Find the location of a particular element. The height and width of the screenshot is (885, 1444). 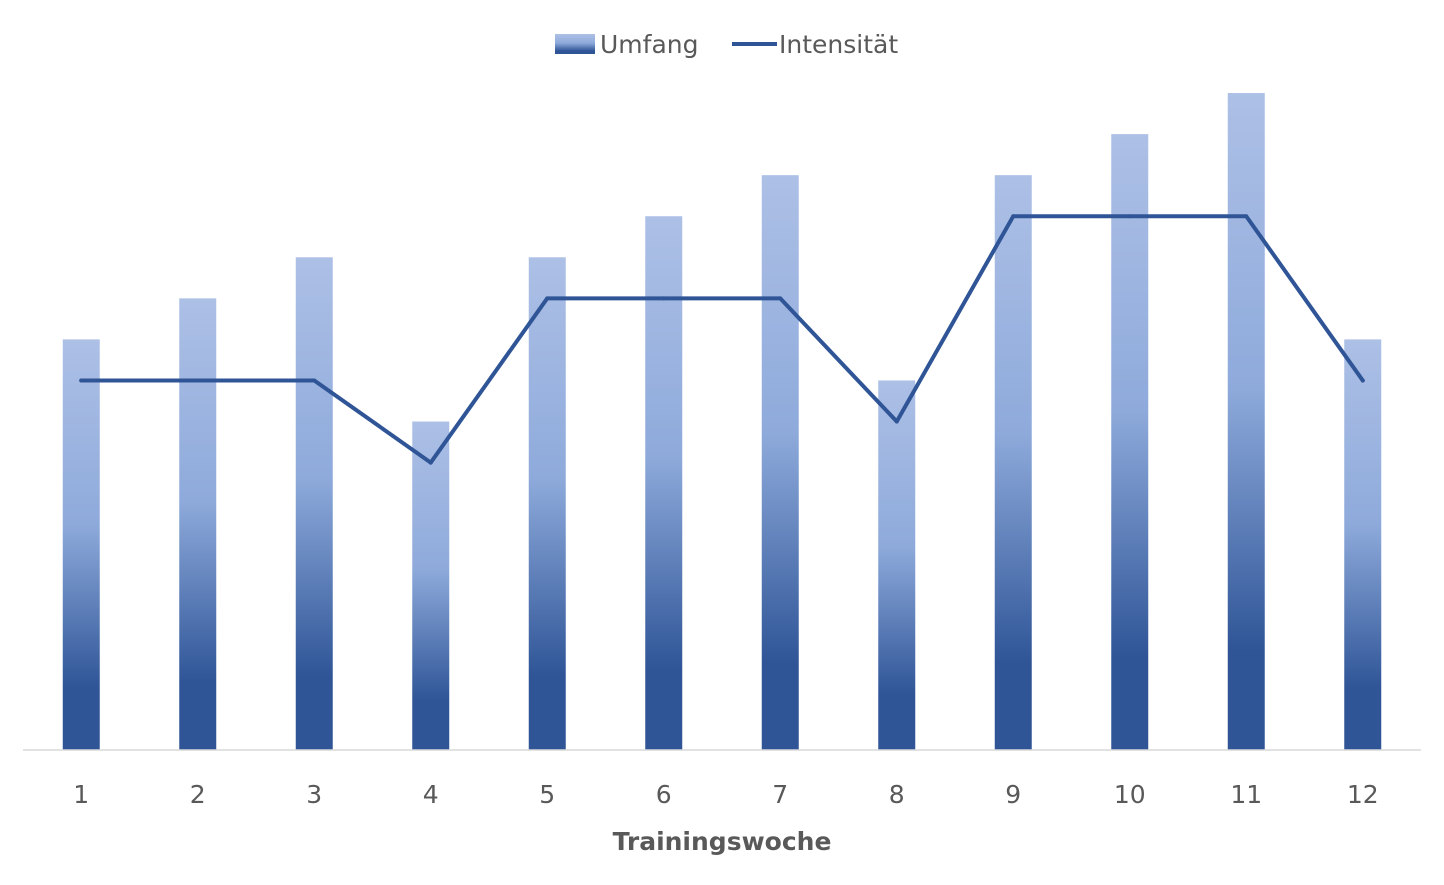

x-tick-label-6: 6 is located at coordinates (664, 794).